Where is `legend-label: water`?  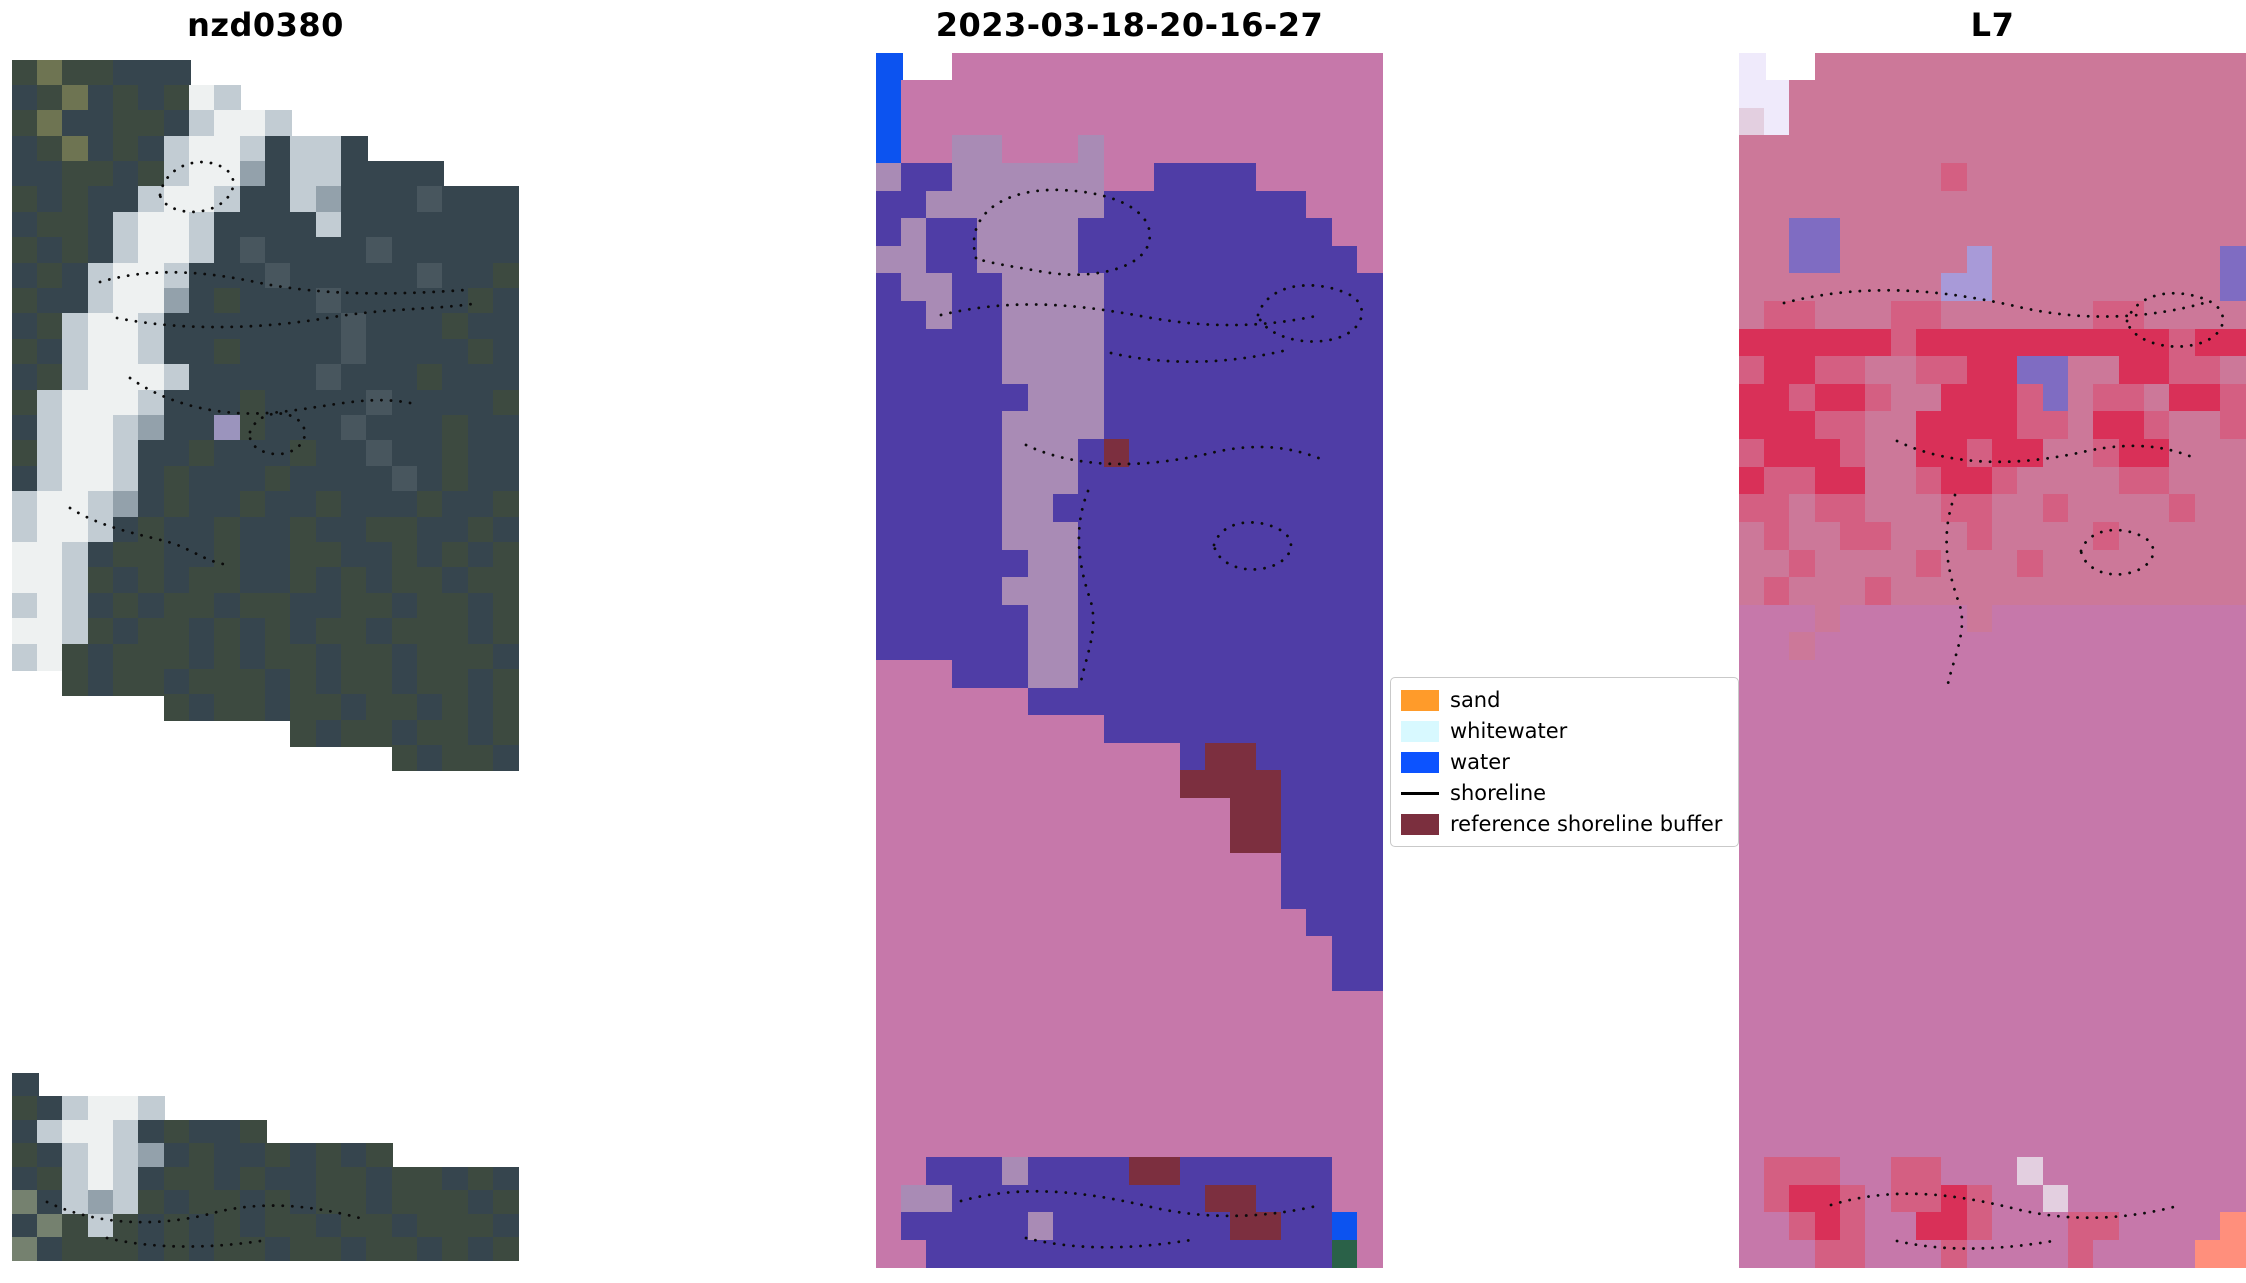
legend-label: water is located at coordinates (1480, 762).